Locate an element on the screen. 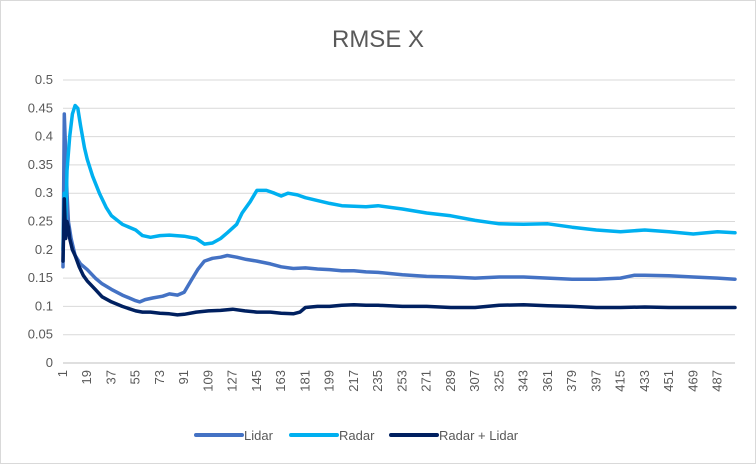 The image size is (756, 464). x-tick-label: 271 is located at coordinates (426, 381).